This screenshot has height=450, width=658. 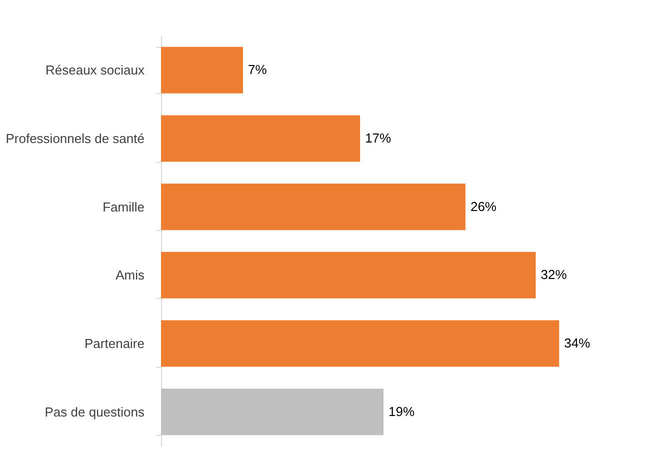 I want to click on data-label: 19%, so click(x=401, y=411).